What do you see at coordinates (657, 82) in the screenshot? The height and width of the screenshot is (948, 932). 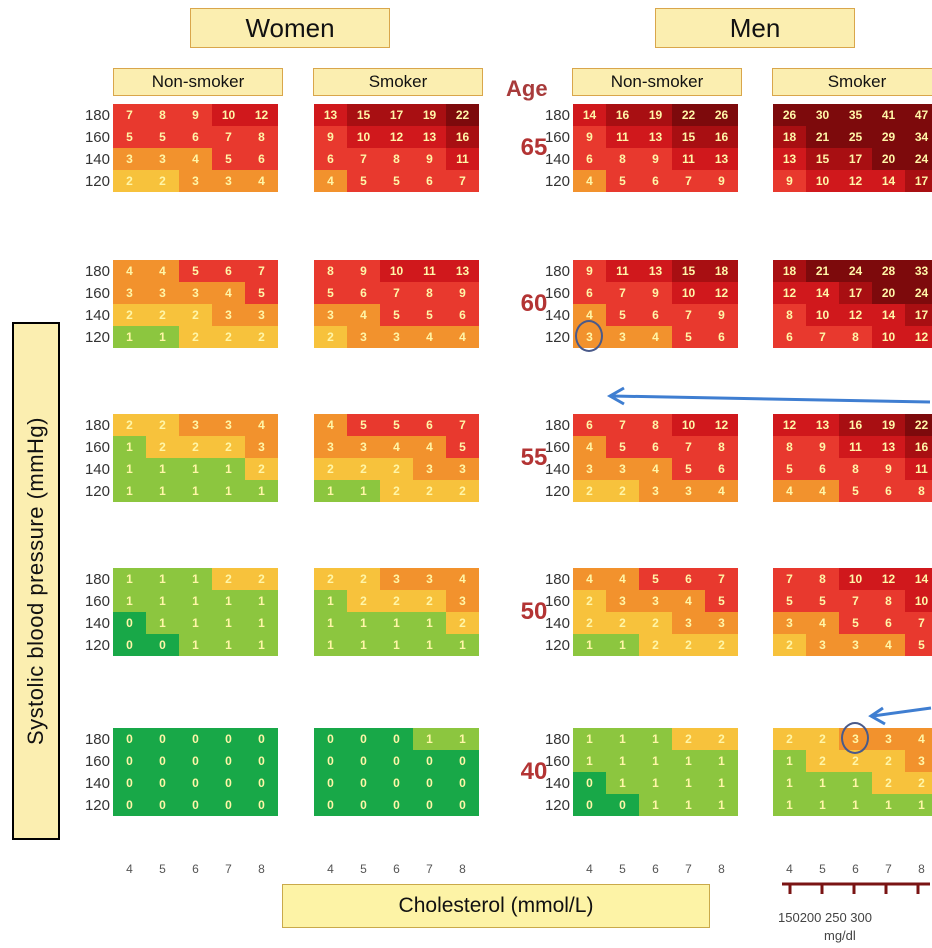 I see `men-nonsmoker-label: Non-smoker` at bounding box center [657, 82].